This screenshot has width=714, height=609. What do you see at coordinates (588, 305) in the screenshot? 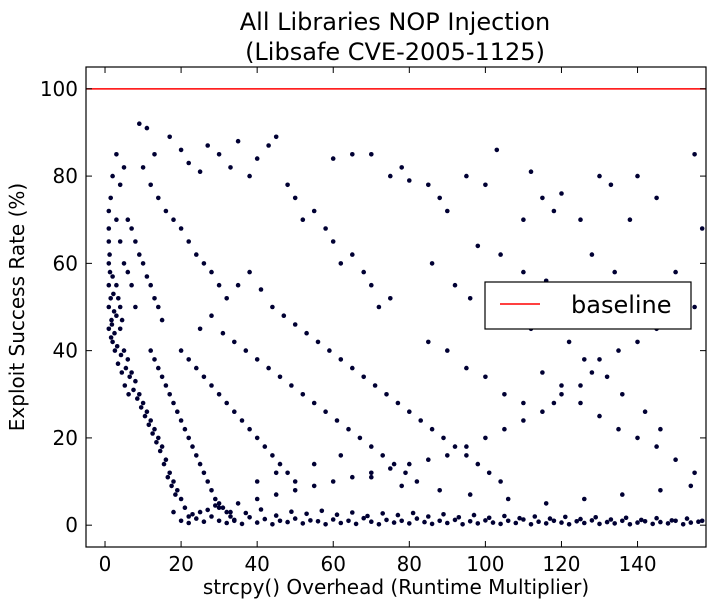
I see `legend: baseline` at bounding box center [588, 305].